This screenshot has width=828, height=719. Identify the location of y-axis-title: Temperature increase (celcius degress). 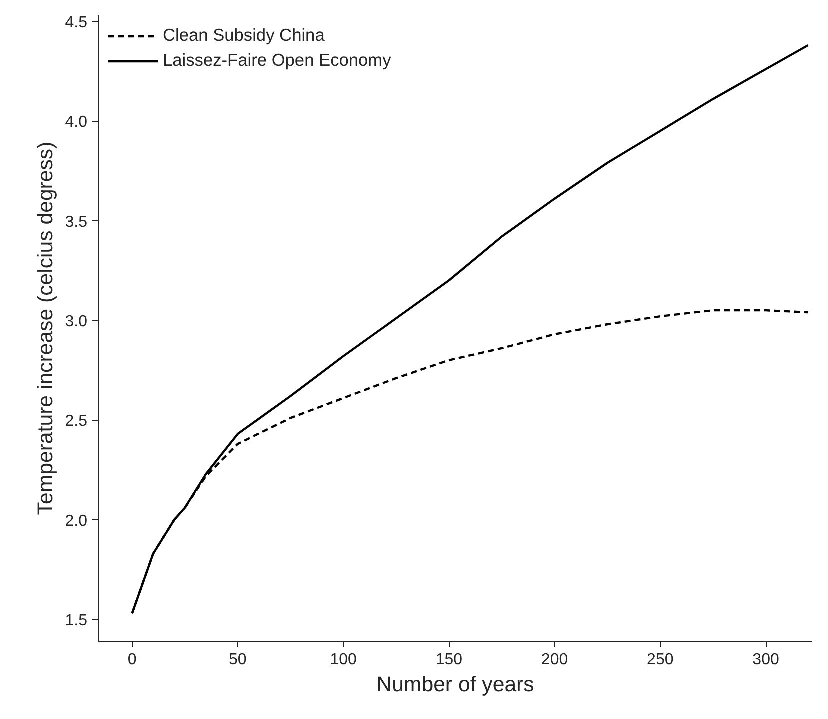
(45, 329).